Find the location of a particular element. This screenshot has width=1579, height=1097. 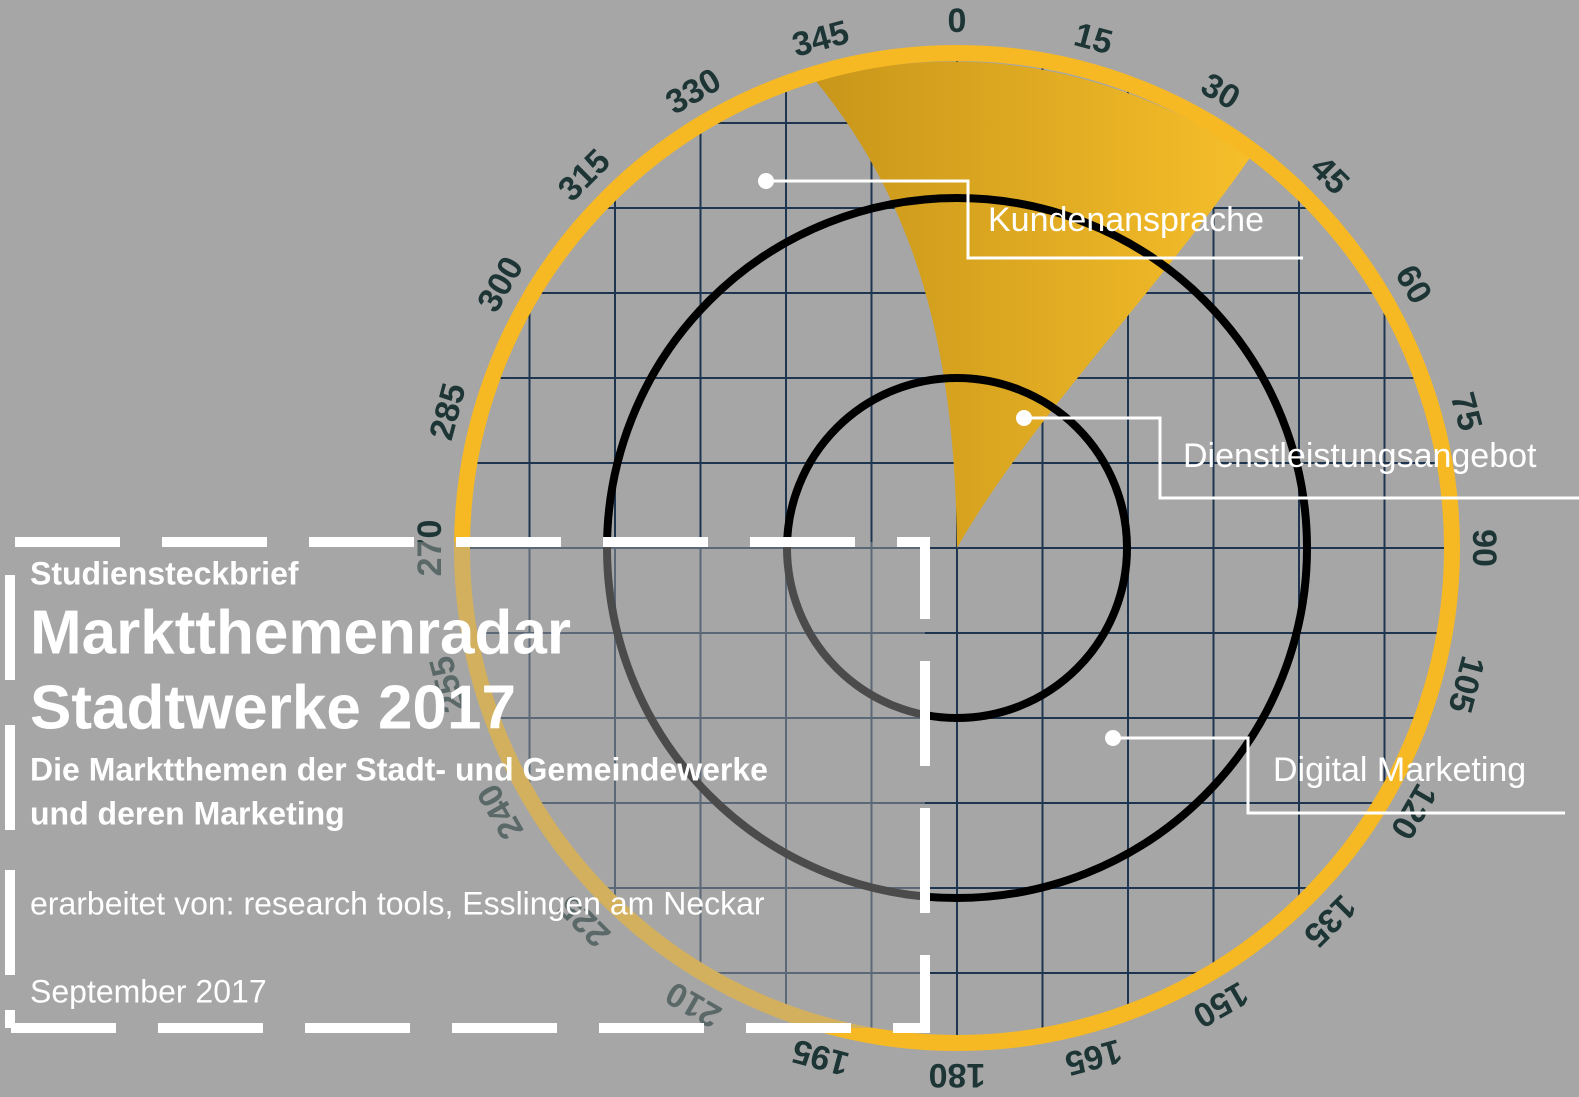

degree-label: 180 is located at coordinates (957, 1075).